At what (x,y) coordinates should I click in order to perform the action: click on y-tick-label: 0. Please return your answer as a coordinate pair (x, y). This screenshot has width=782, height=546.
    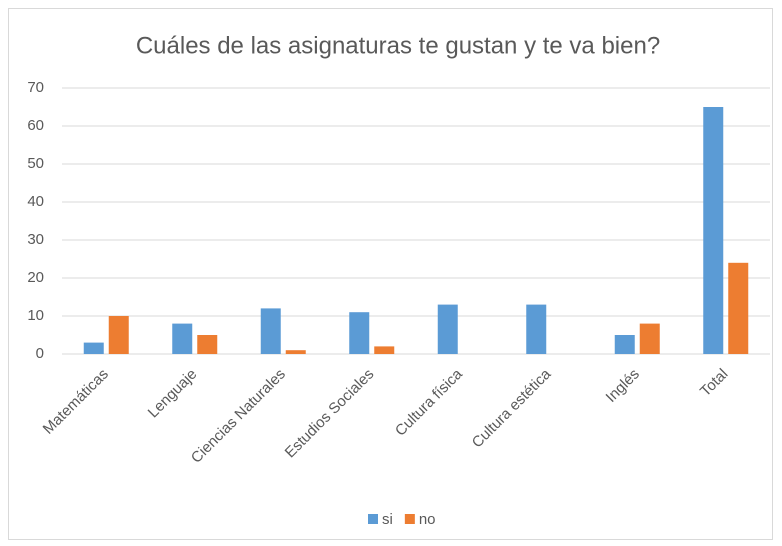
    Looking at the image, I should click on (40, 353).